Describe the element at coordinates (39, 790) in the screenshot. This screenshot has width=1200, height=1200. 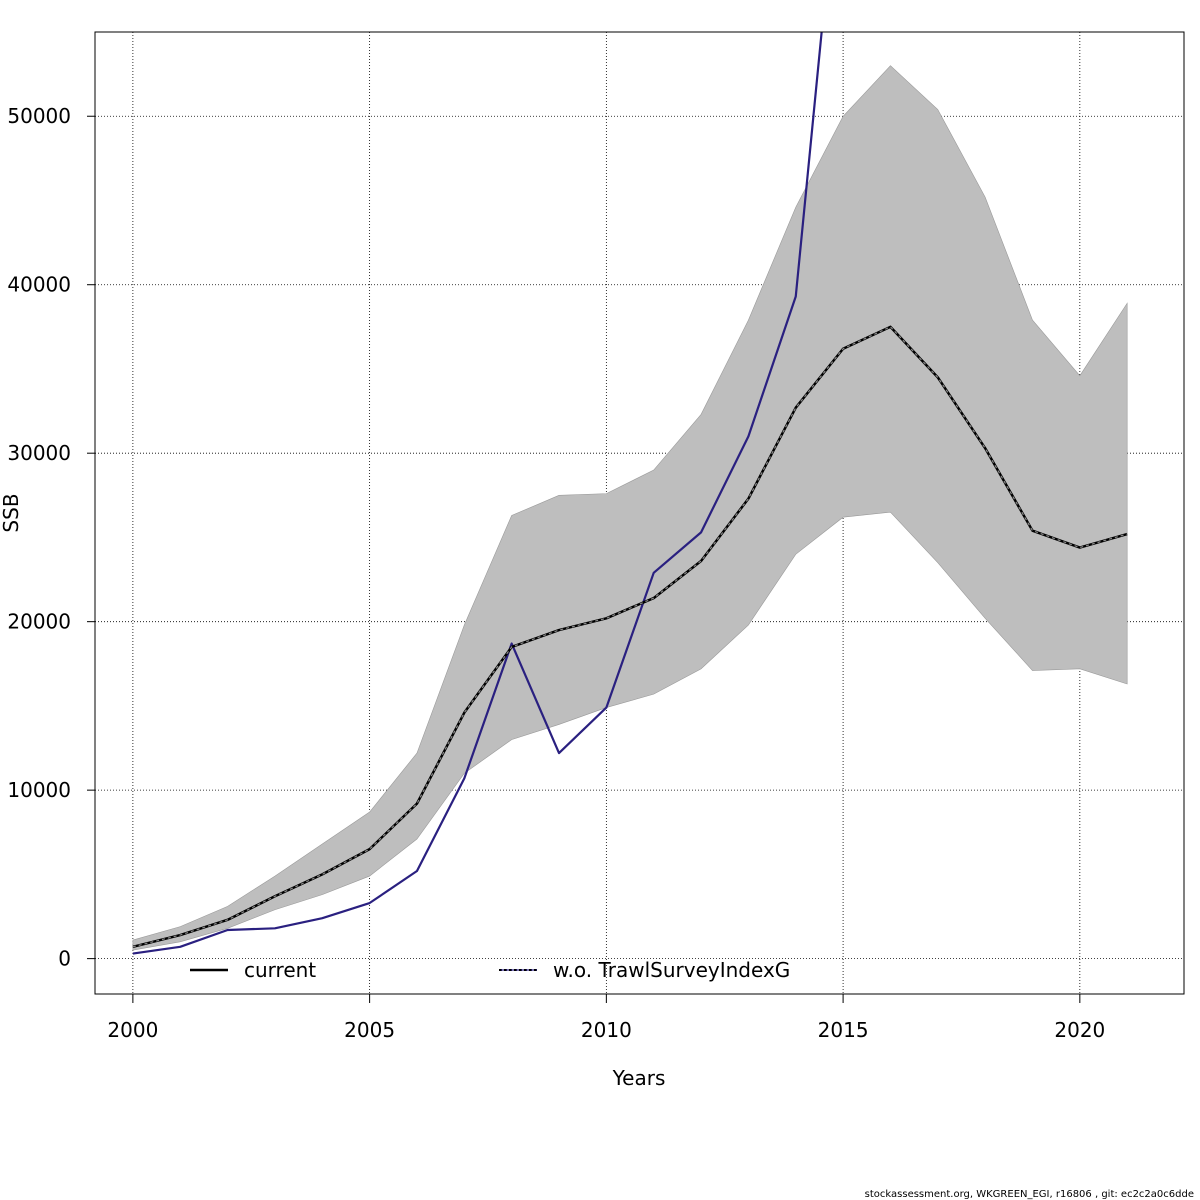
I see `y-tick-label-1: 10000` at that location.